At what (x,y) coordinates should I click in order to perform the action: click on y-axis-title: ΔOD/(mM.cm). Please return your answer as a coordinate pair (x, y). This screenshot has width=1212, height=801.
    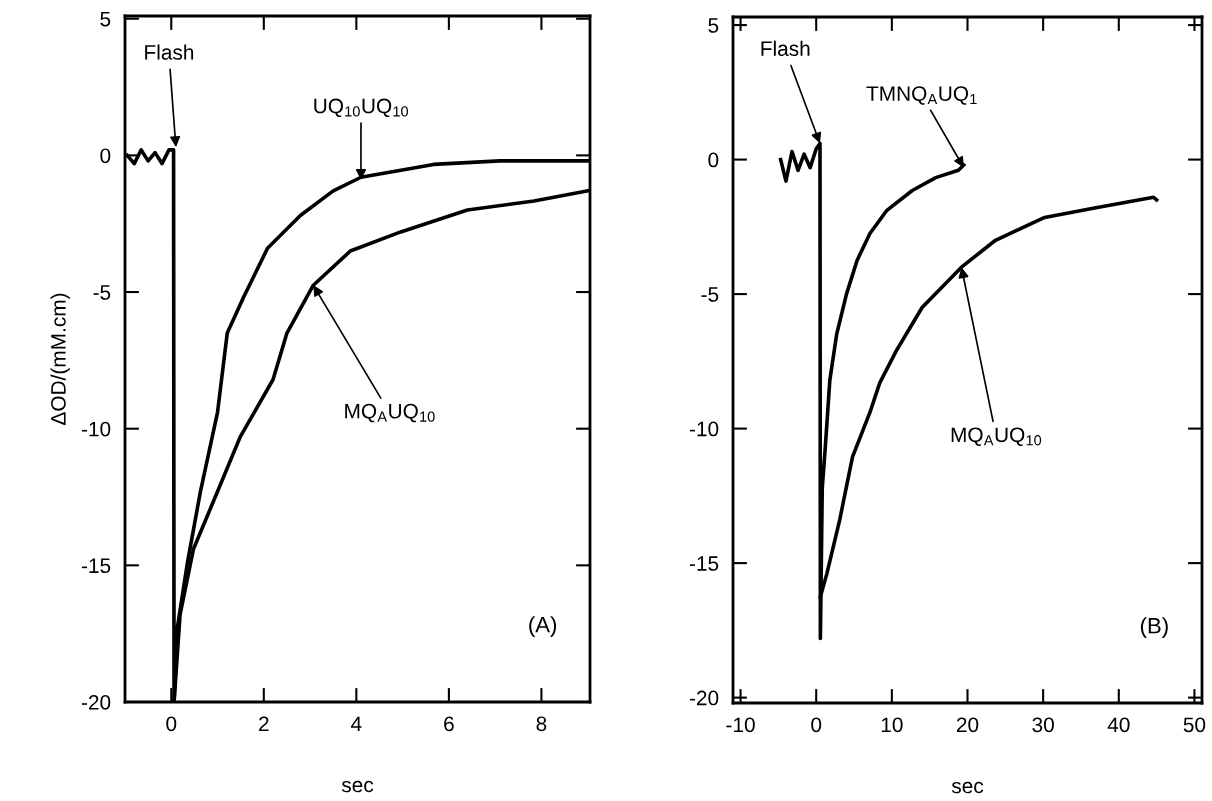
    Looking at the image, I should click on (60, 359).